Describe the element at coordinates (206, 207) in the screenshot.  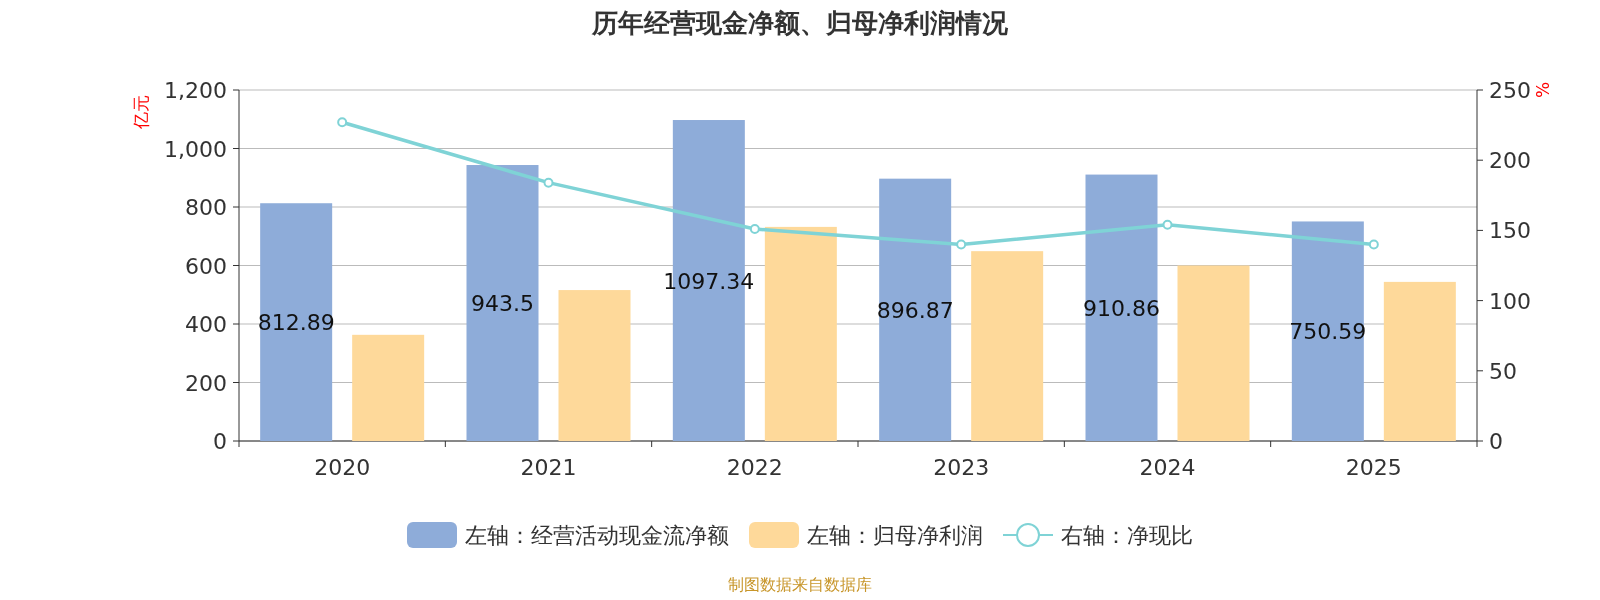
I see `y-tick-label: 800` at that location.